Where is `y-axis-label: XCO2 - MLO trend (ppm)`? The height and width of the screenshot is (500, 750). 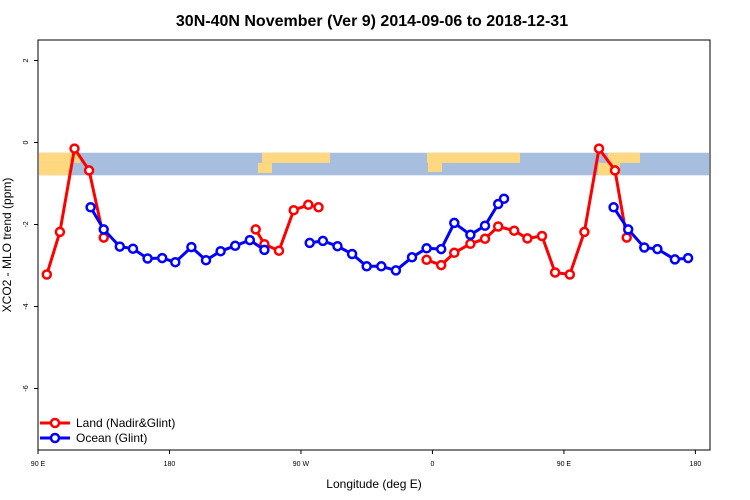 y-axis-label: XCO2 - MLO trend (ppm) is located at coordinates (7, 245).